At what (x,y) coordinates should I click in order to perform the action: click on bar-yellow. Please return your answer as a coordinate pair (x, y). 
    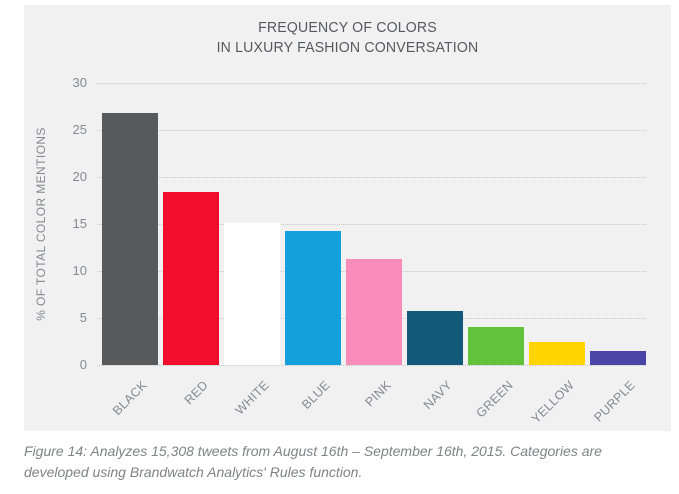
    Looking at the image, I should click on (557, 353).